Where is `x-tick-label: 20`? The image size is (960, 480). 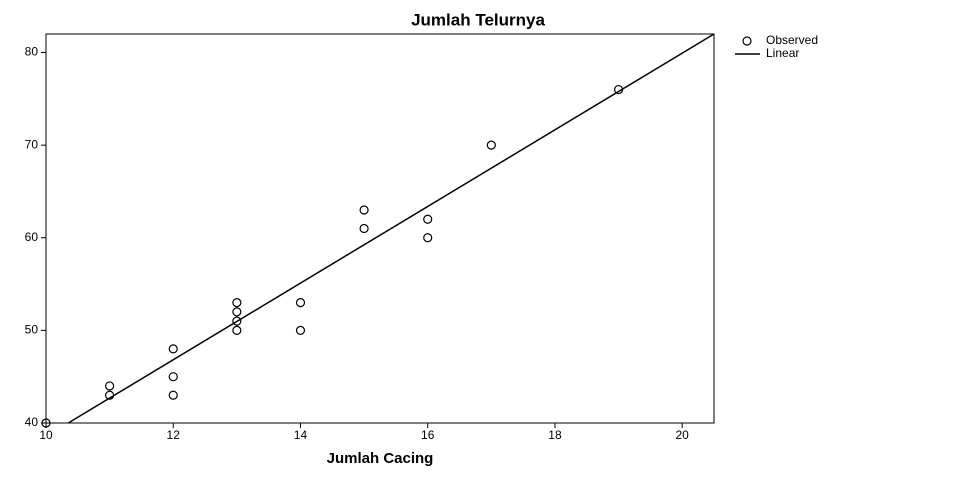
x-tick-label: 20 is located at coordinates (683, 435).